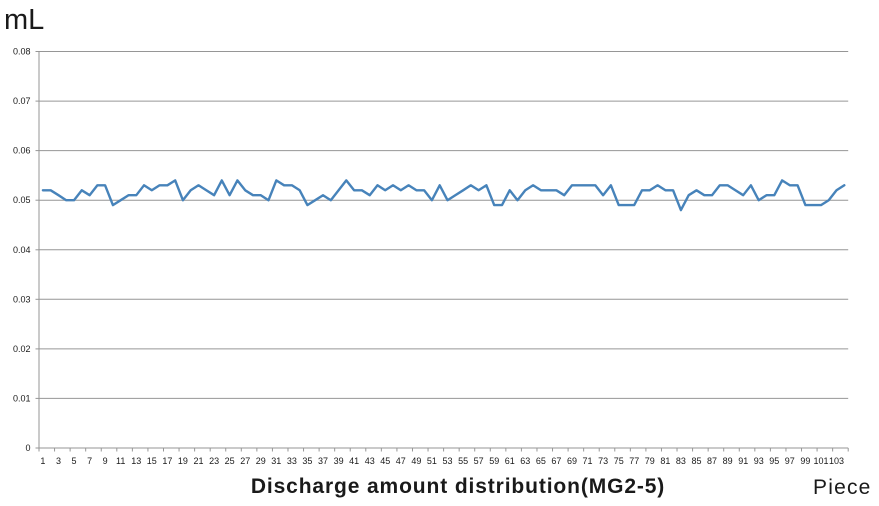 Image resolution: width=879 pixels, height=506 pixels. Describe the element at coordinates (836, 461) in the screenshot. I see `svg-text: 103` at that location.